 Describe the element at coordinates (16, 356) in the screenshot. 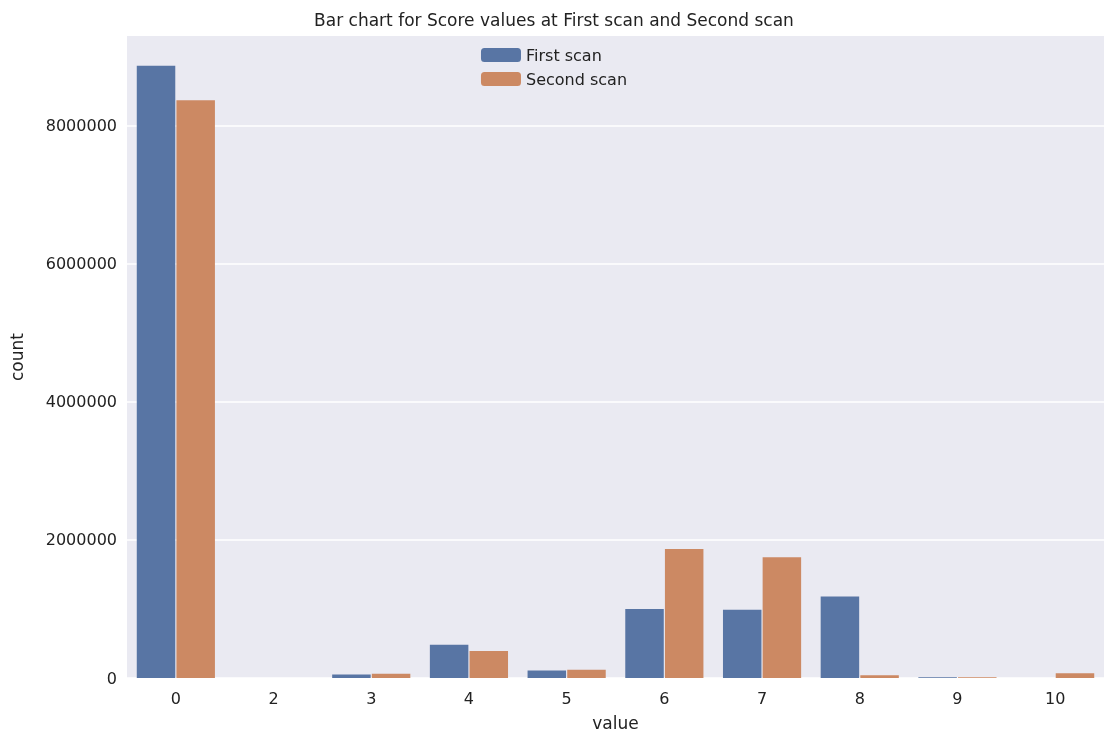

I see `y-axis-title: count` at that location.